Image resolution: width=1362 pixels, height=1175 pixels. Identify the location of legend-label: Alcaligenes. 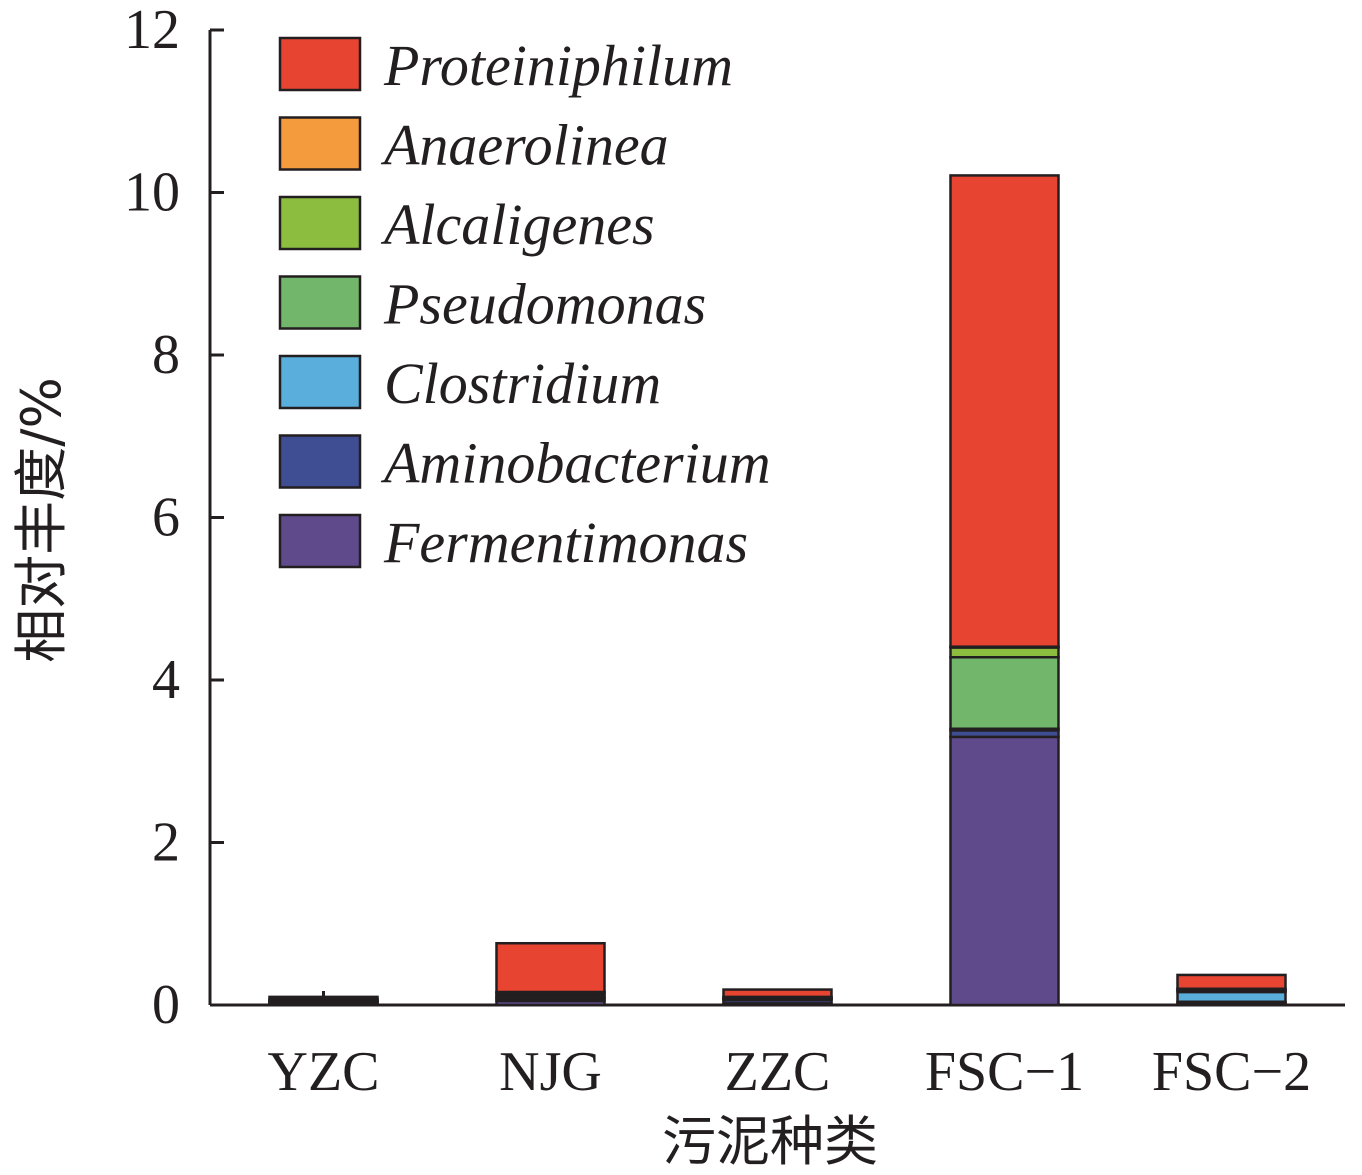
(517, 224).